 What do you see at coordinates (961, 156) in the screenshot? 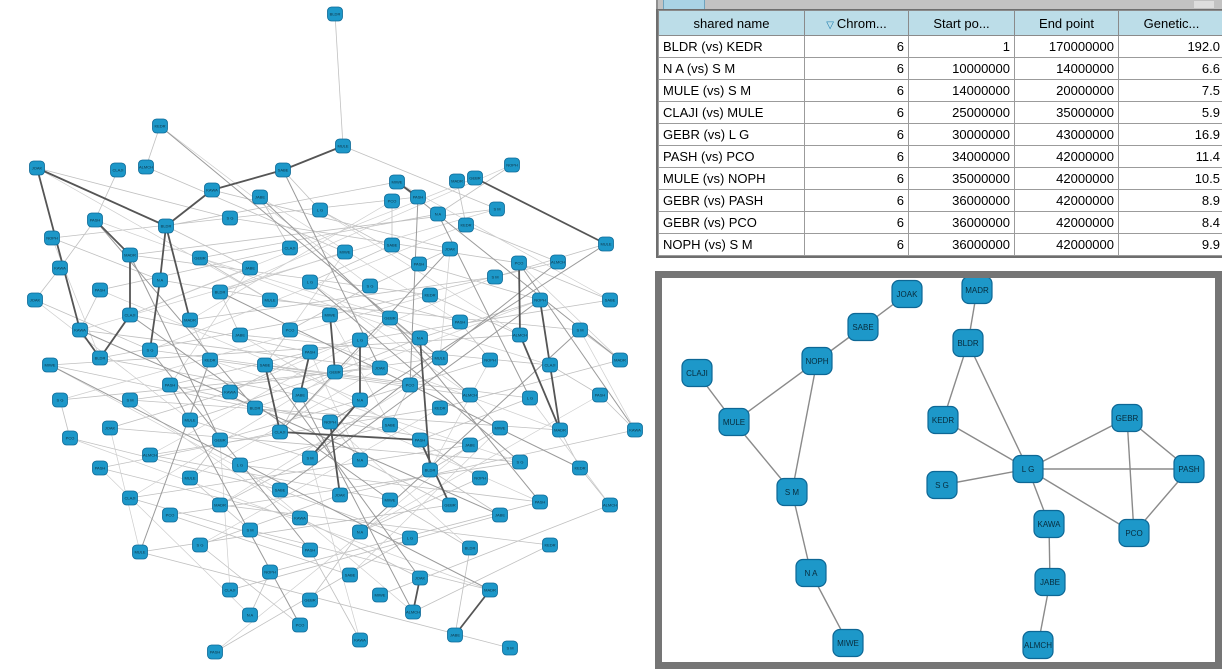
I see `cell-value: 34000000` at bounding box center [961, 156].